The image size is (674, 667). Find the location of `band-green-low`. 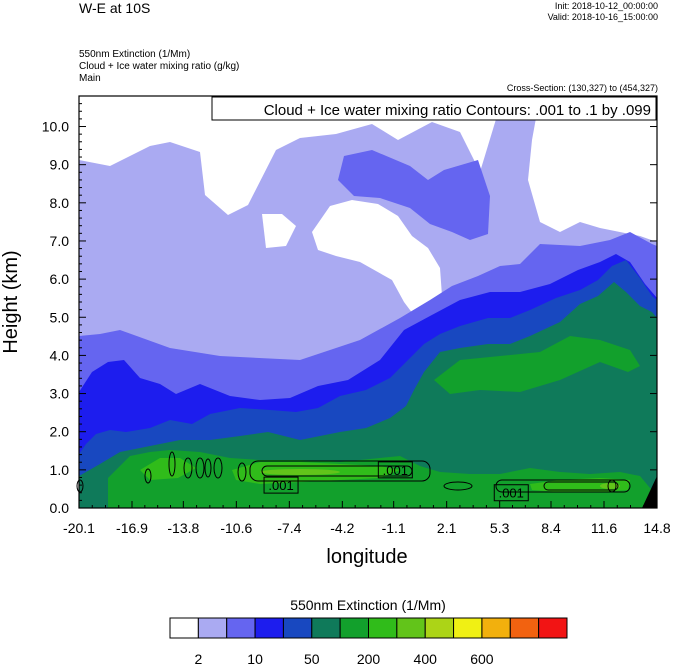

band-green-low is located at coordinates (382, 479).